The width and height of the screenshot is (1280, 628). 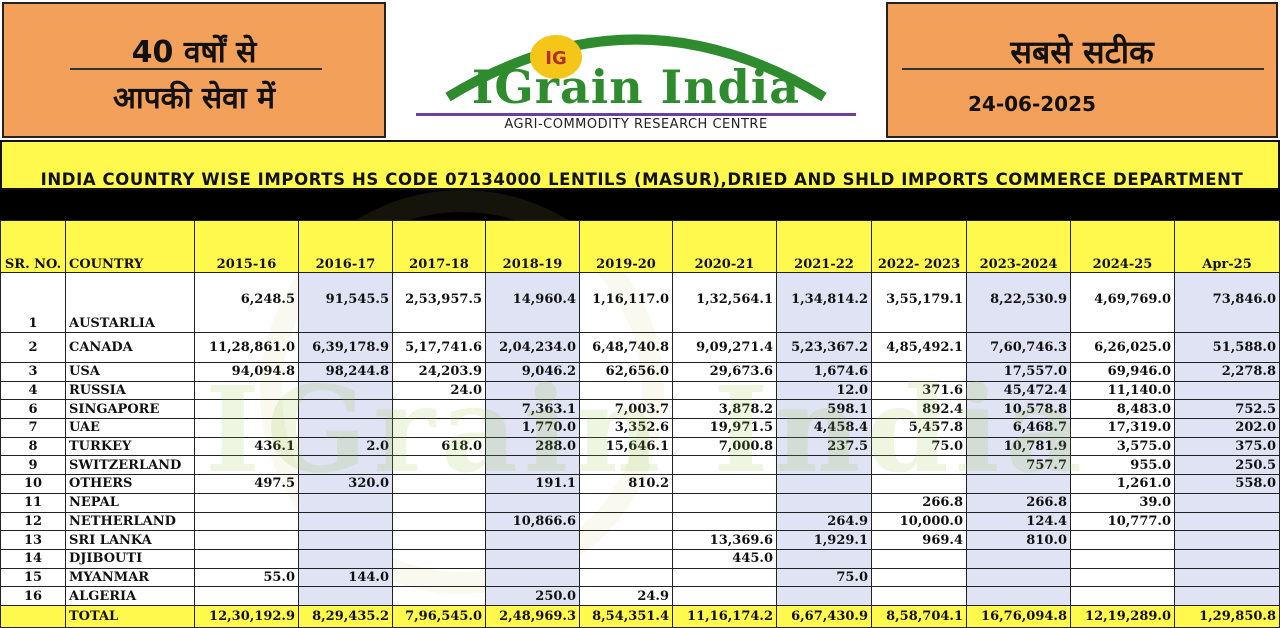 What do you see at coordinates (626, 347) in the screenshot?
I see `value-cell: 6,48,740.8` at bounding box center [626, 347].